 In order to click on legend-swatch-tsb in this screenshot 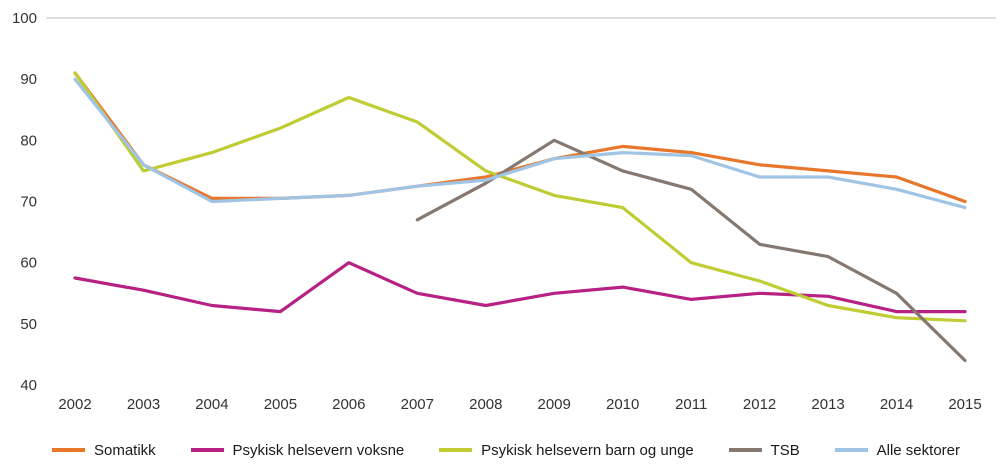, I will do `click(745, 450)`.